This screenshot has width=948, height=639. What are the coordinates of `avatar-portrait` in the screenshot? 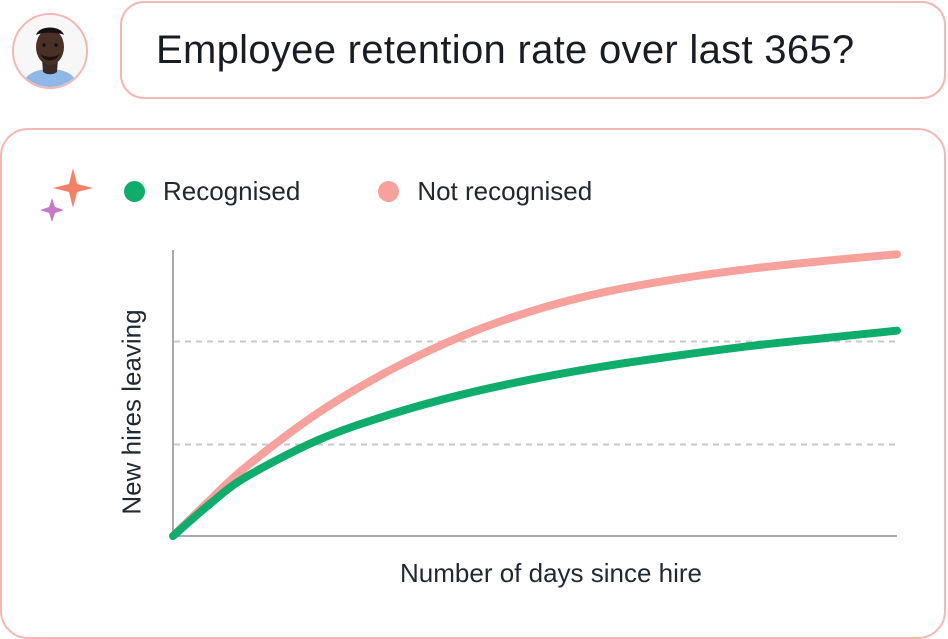 It's located at (50, 51).